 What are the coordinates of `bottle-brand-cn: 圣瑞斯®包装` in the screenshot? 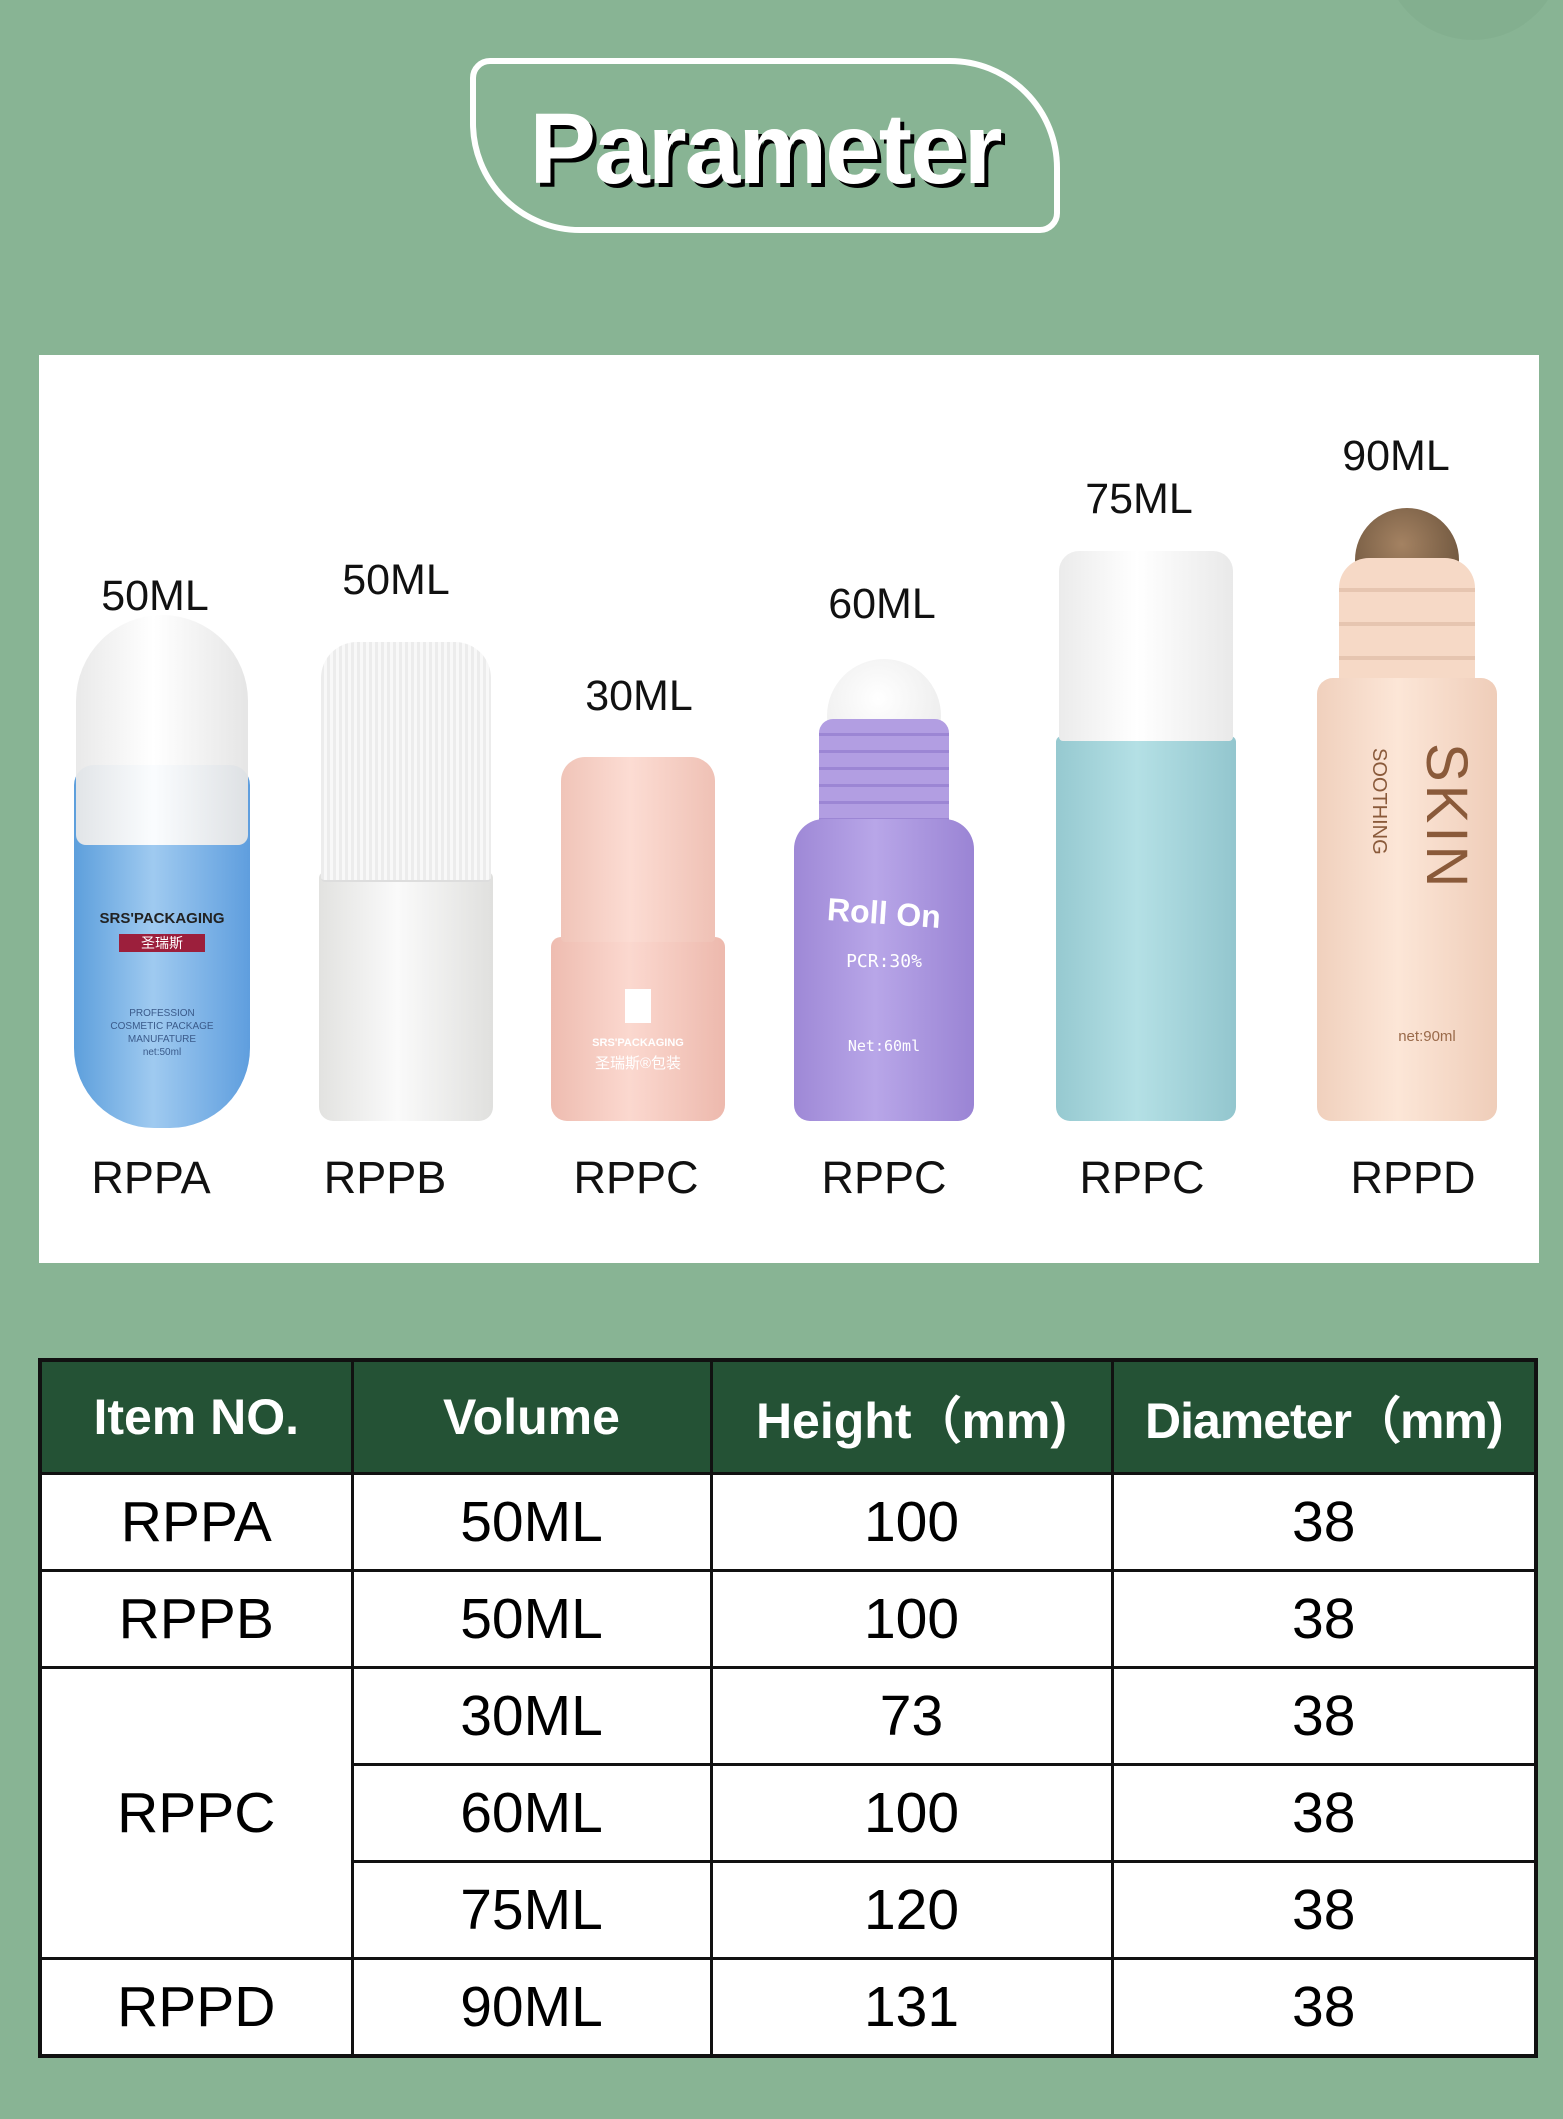 It's located at (638, 1063).